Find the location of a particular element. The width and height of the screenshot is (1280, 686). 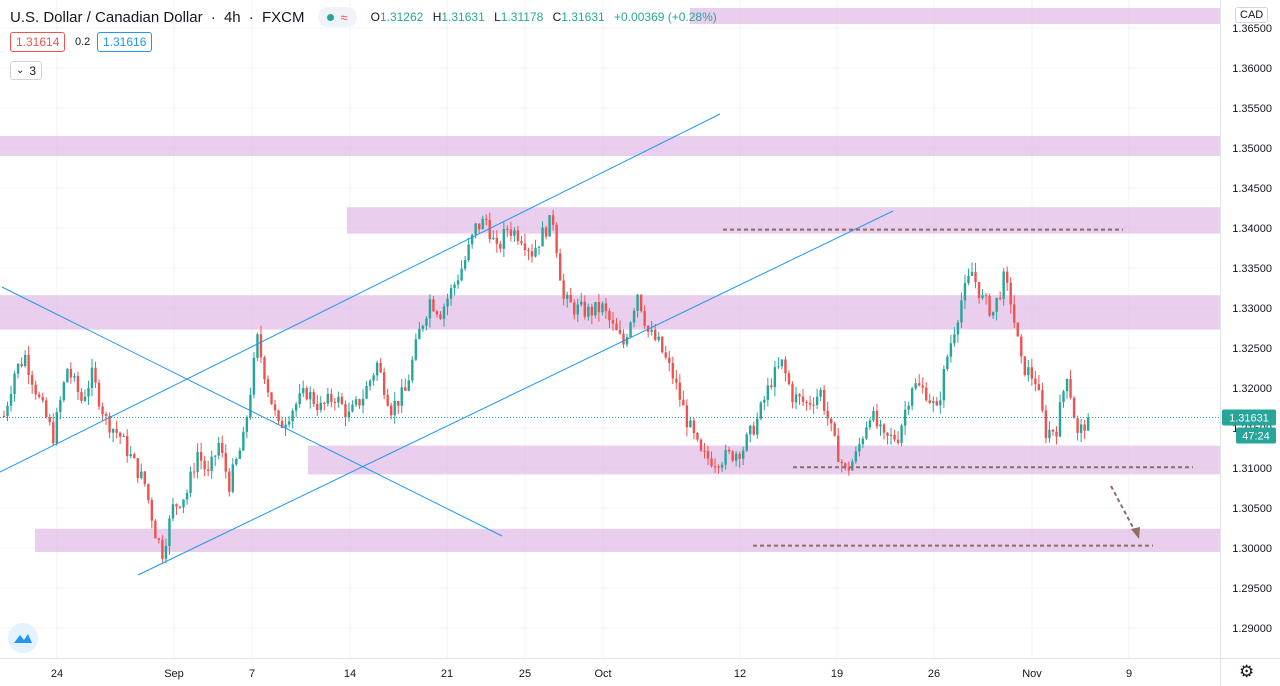

x-tick-label: Oct is located at coordinates (602, 674).